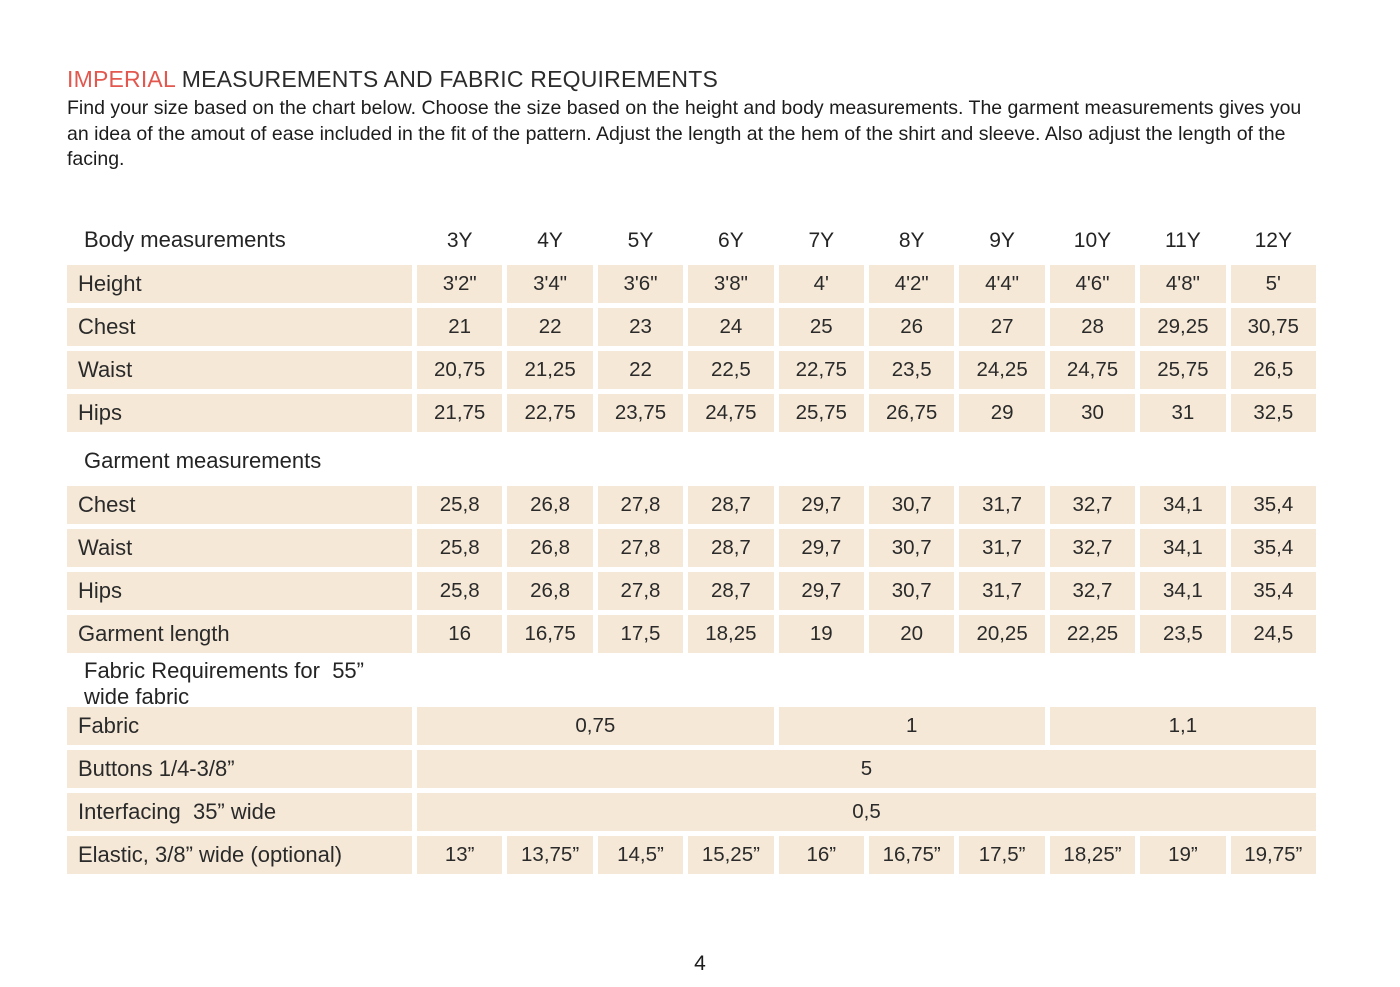 The width and height of the screenshot is (1400, 987). I want to click on table-cell: 14,5”, so click(640, 855).